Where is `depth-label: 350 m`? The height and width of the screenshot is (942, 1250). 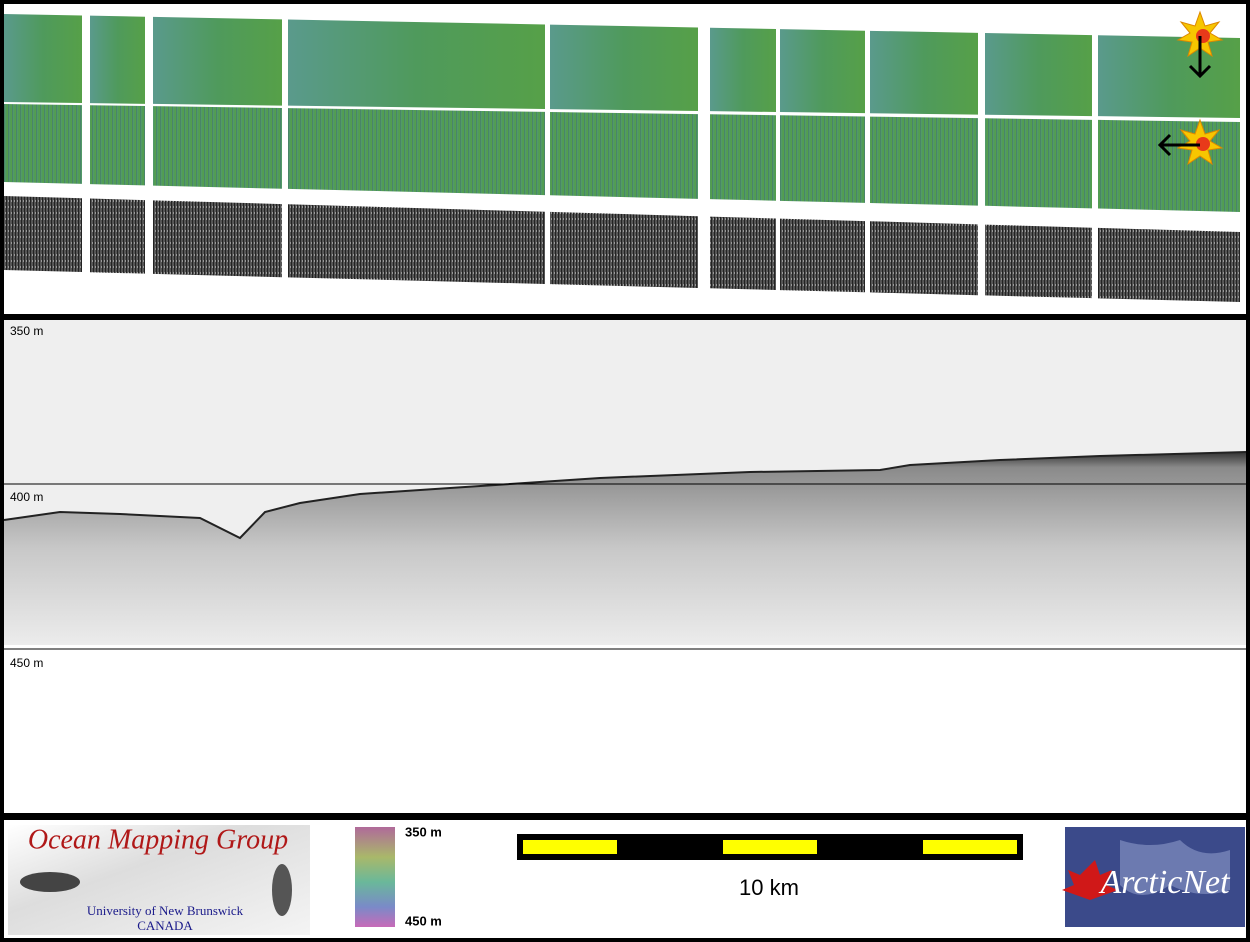
depth-label: 350 m is located at coordinates (26, 331).